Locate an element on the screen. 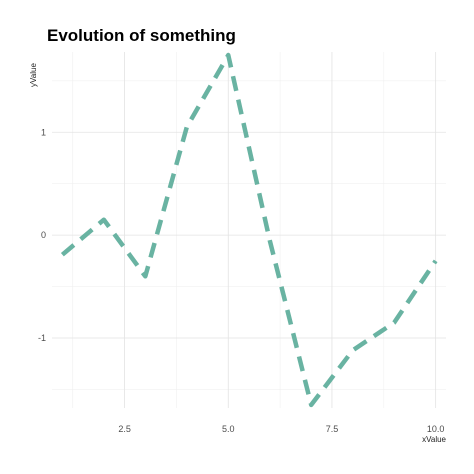  y-axis-label: yValue is located at coordinates (33, 75).